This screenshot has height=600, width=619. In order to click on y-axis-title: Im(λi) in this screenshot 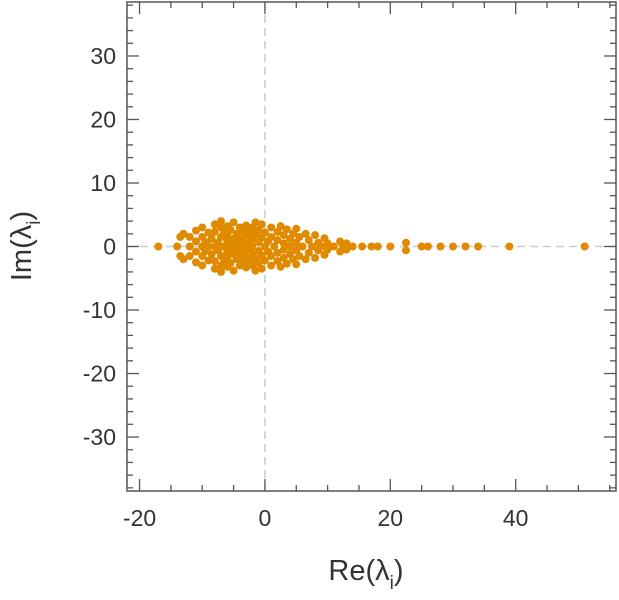, I will do `click(25, 246)`.